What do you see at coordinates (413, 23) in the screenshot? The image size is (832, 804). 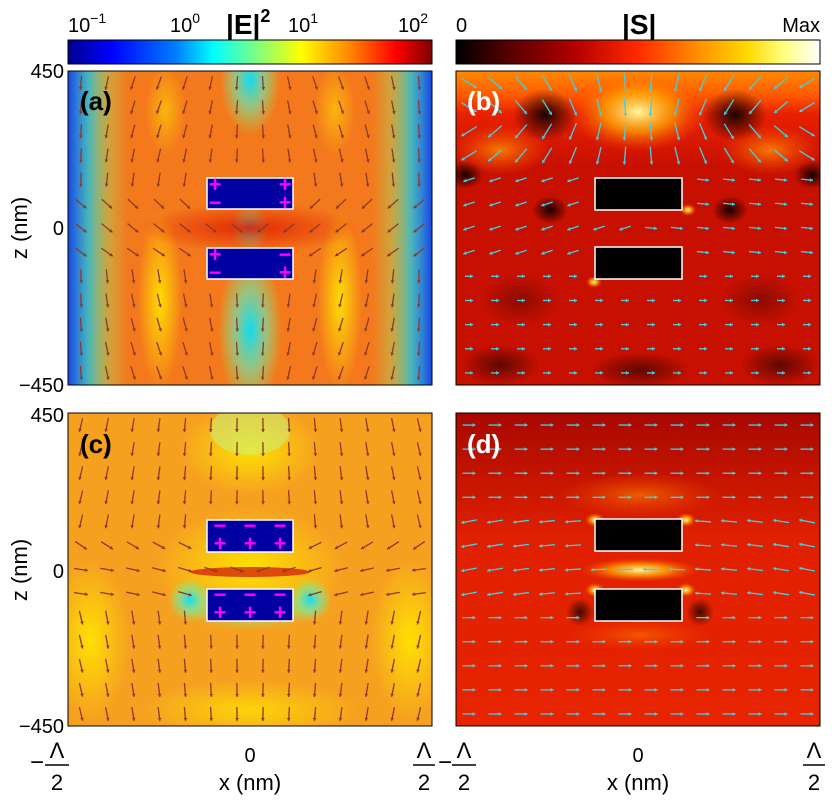 I see `colorbar-e-tick-4: 102` at bounding box center [413, 23].